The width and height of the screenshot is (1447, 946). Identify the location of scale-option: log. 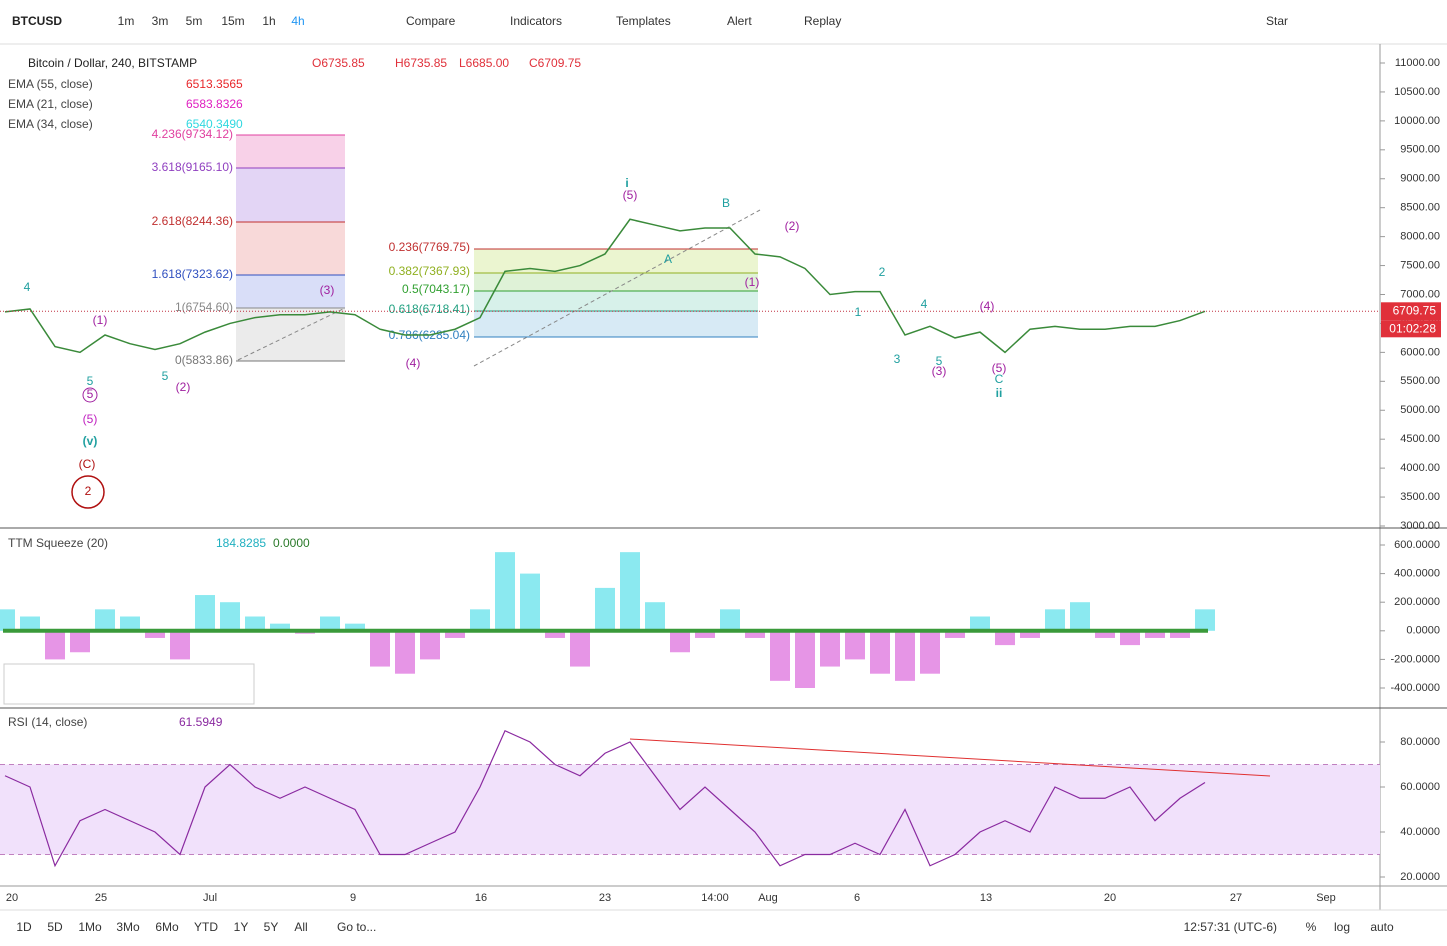
(1342, 927).